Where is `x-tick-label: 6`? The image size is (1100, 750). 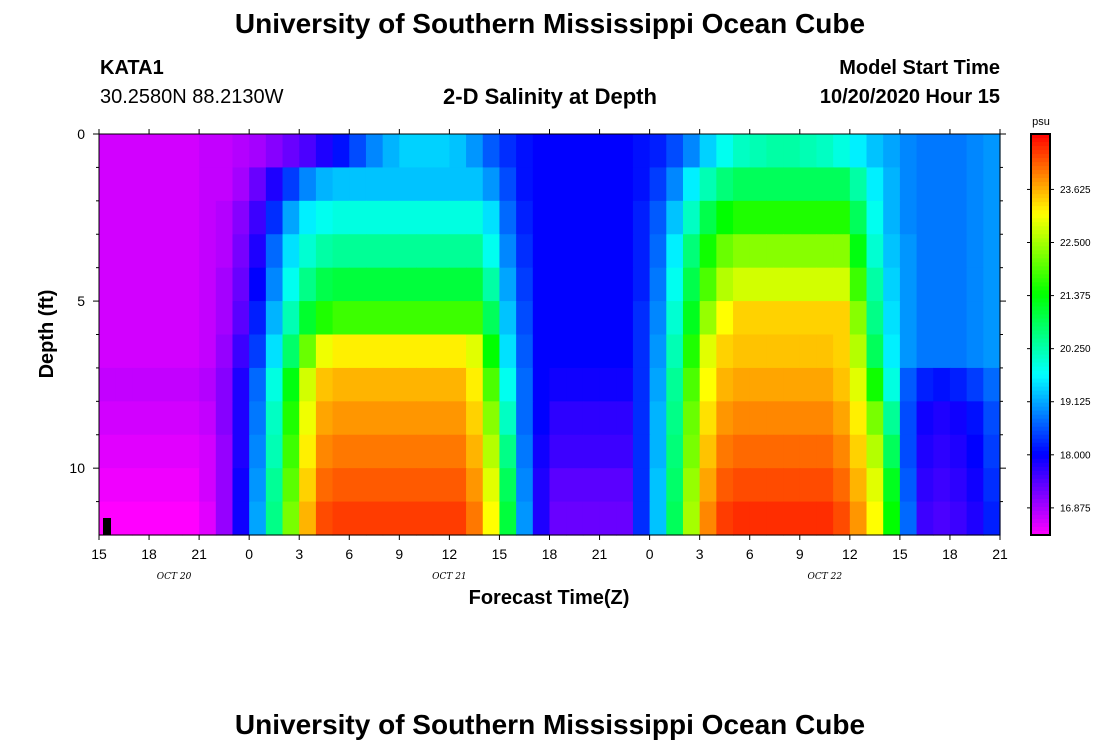 x-tick-label: 6 is located at coordinates (750, 554).